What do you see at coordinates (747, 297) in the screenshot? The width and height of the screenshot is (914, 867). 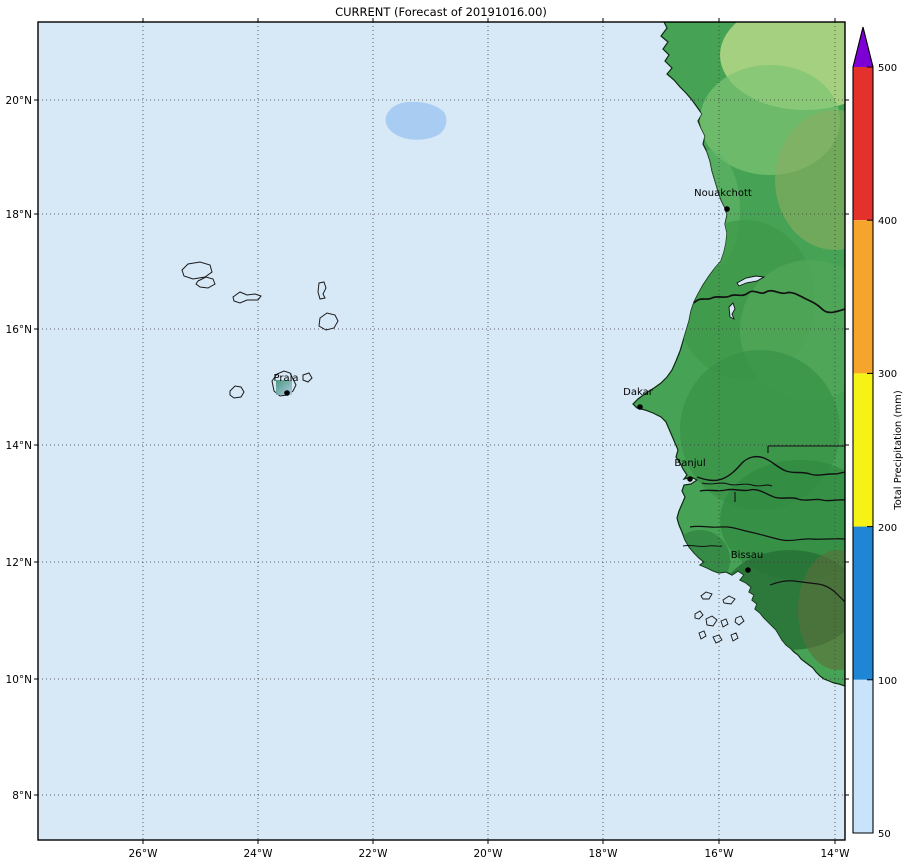 I see `coastal-lakes` at bounding box center [747, 297].